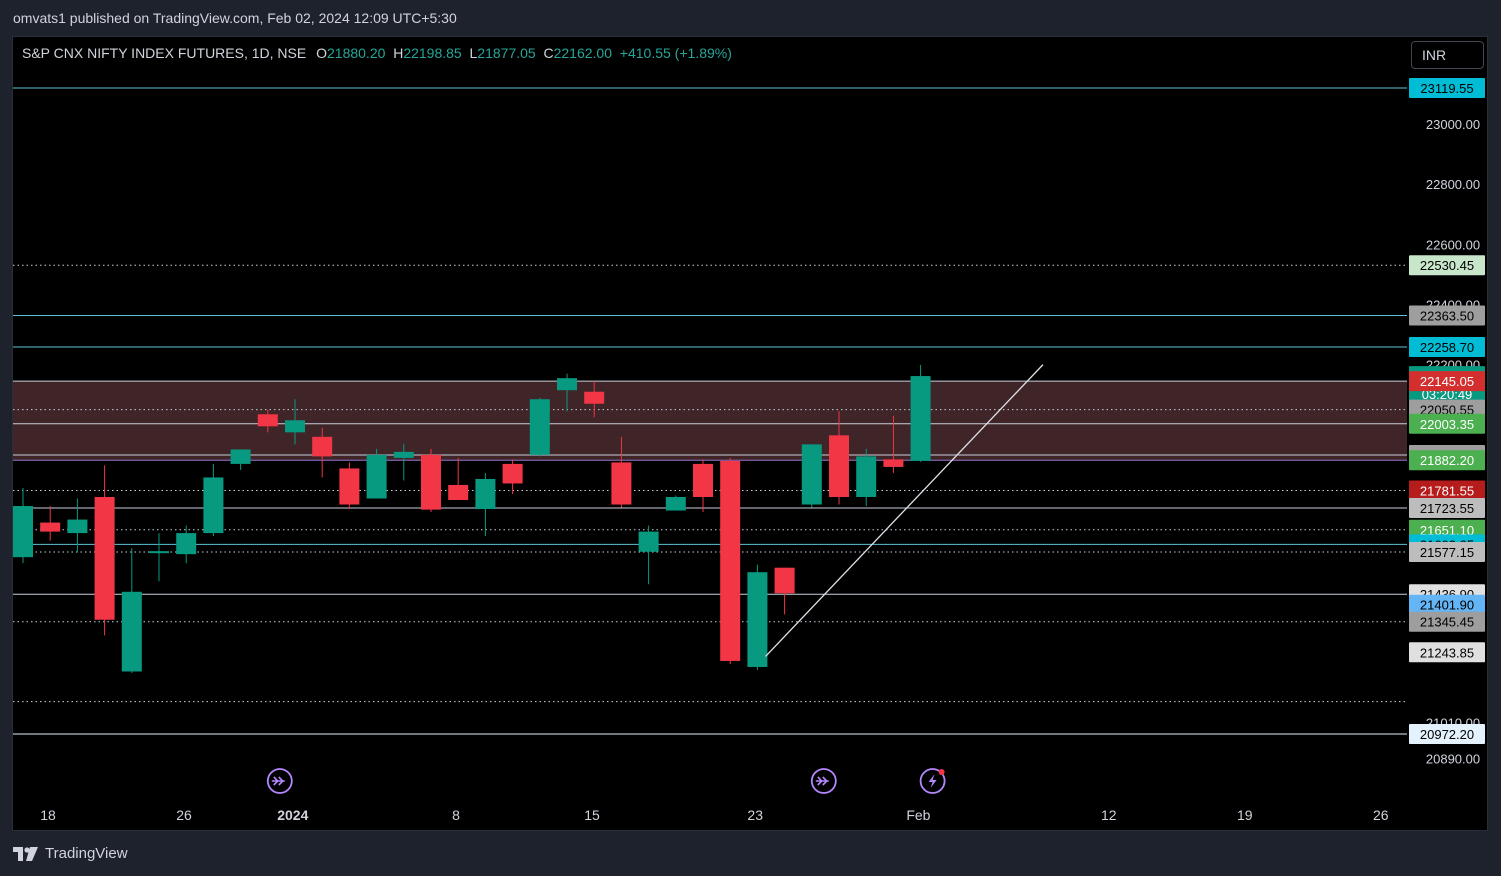 Image resolution: width=1501 pixels, height=876 pixels. I want to click on x-tick-label: 18, so click(48, 815).